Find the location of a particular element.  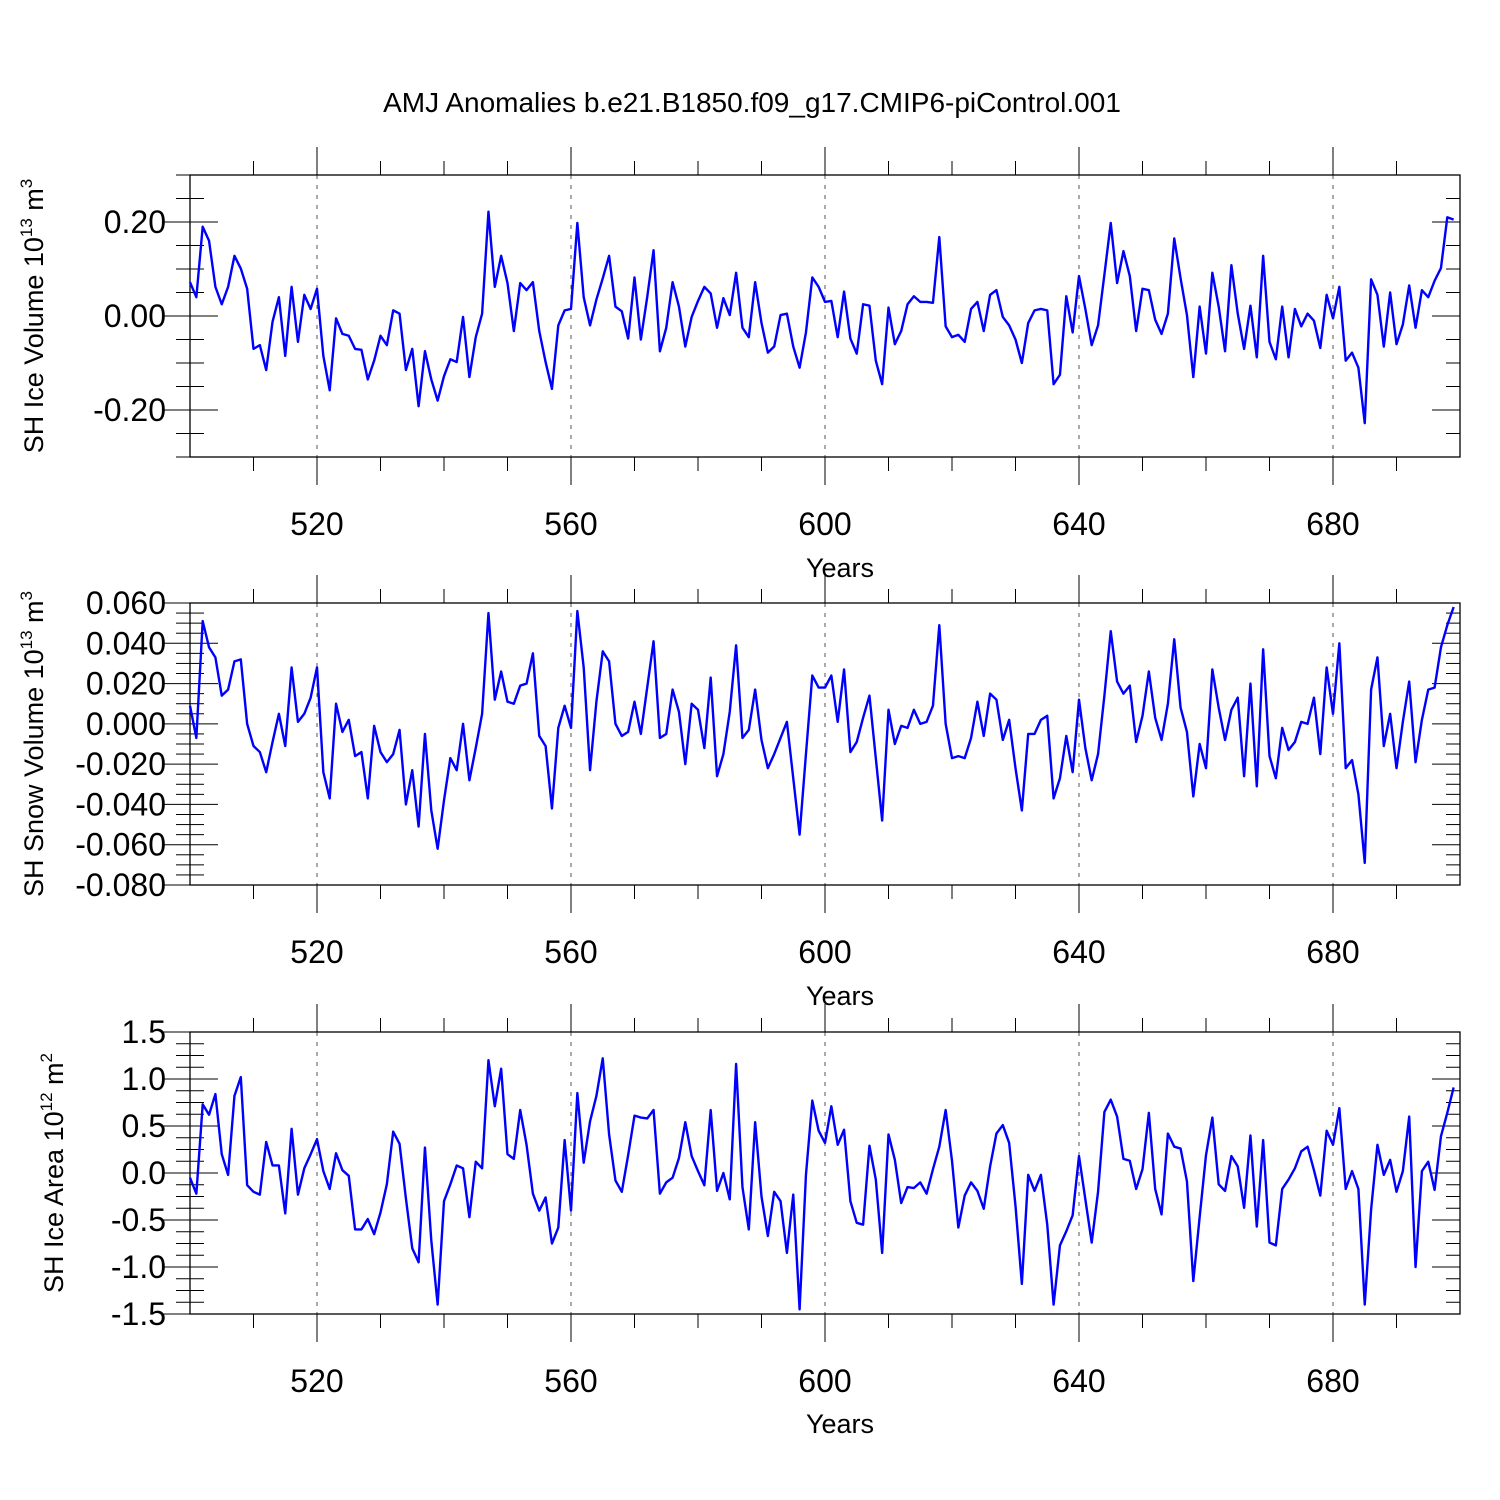

y-axis-label: SH Ice Area 1012 m2 is located at coordinates (53, 1173).